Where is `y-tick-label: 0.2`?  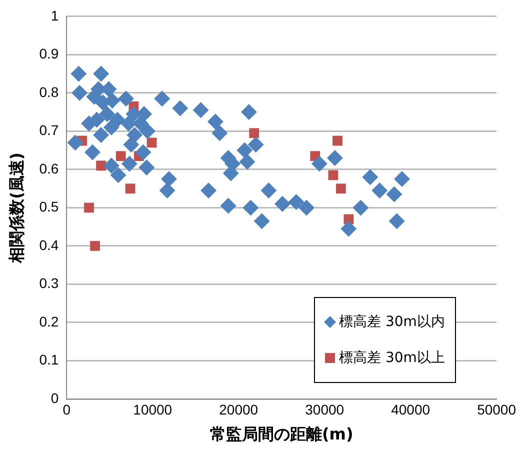
y-tick-label: 0.2 is located at coordinates (49, 321).